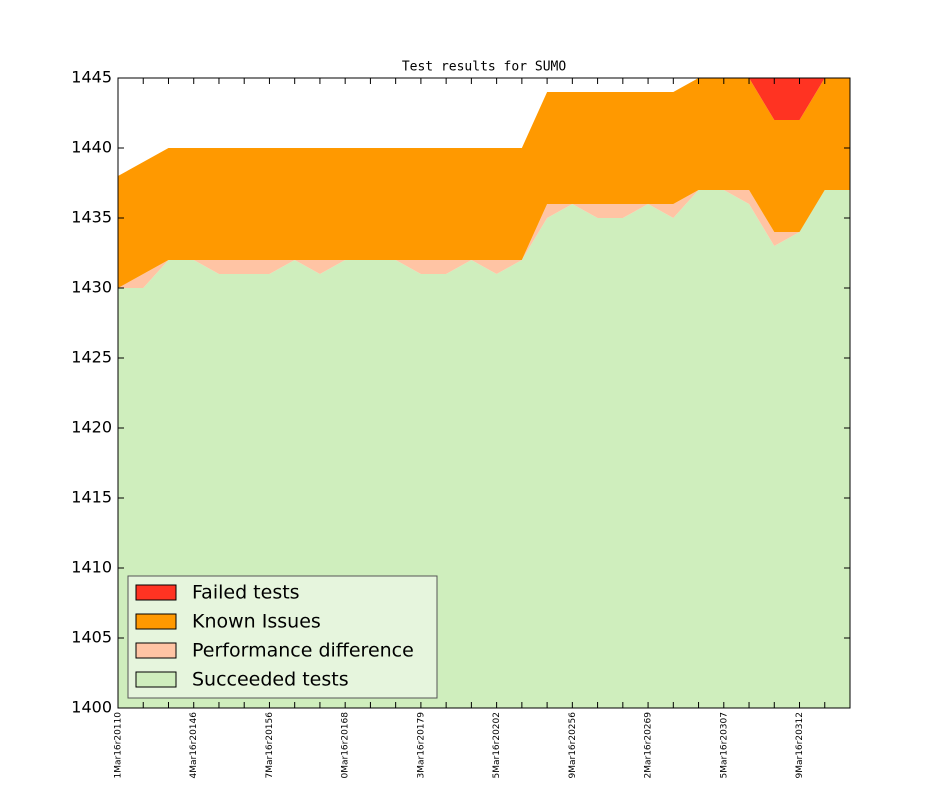 The width and height of the screenshot is (944, 787). I want to click on chart-title: Test results for SUMO, so click(484, 67).